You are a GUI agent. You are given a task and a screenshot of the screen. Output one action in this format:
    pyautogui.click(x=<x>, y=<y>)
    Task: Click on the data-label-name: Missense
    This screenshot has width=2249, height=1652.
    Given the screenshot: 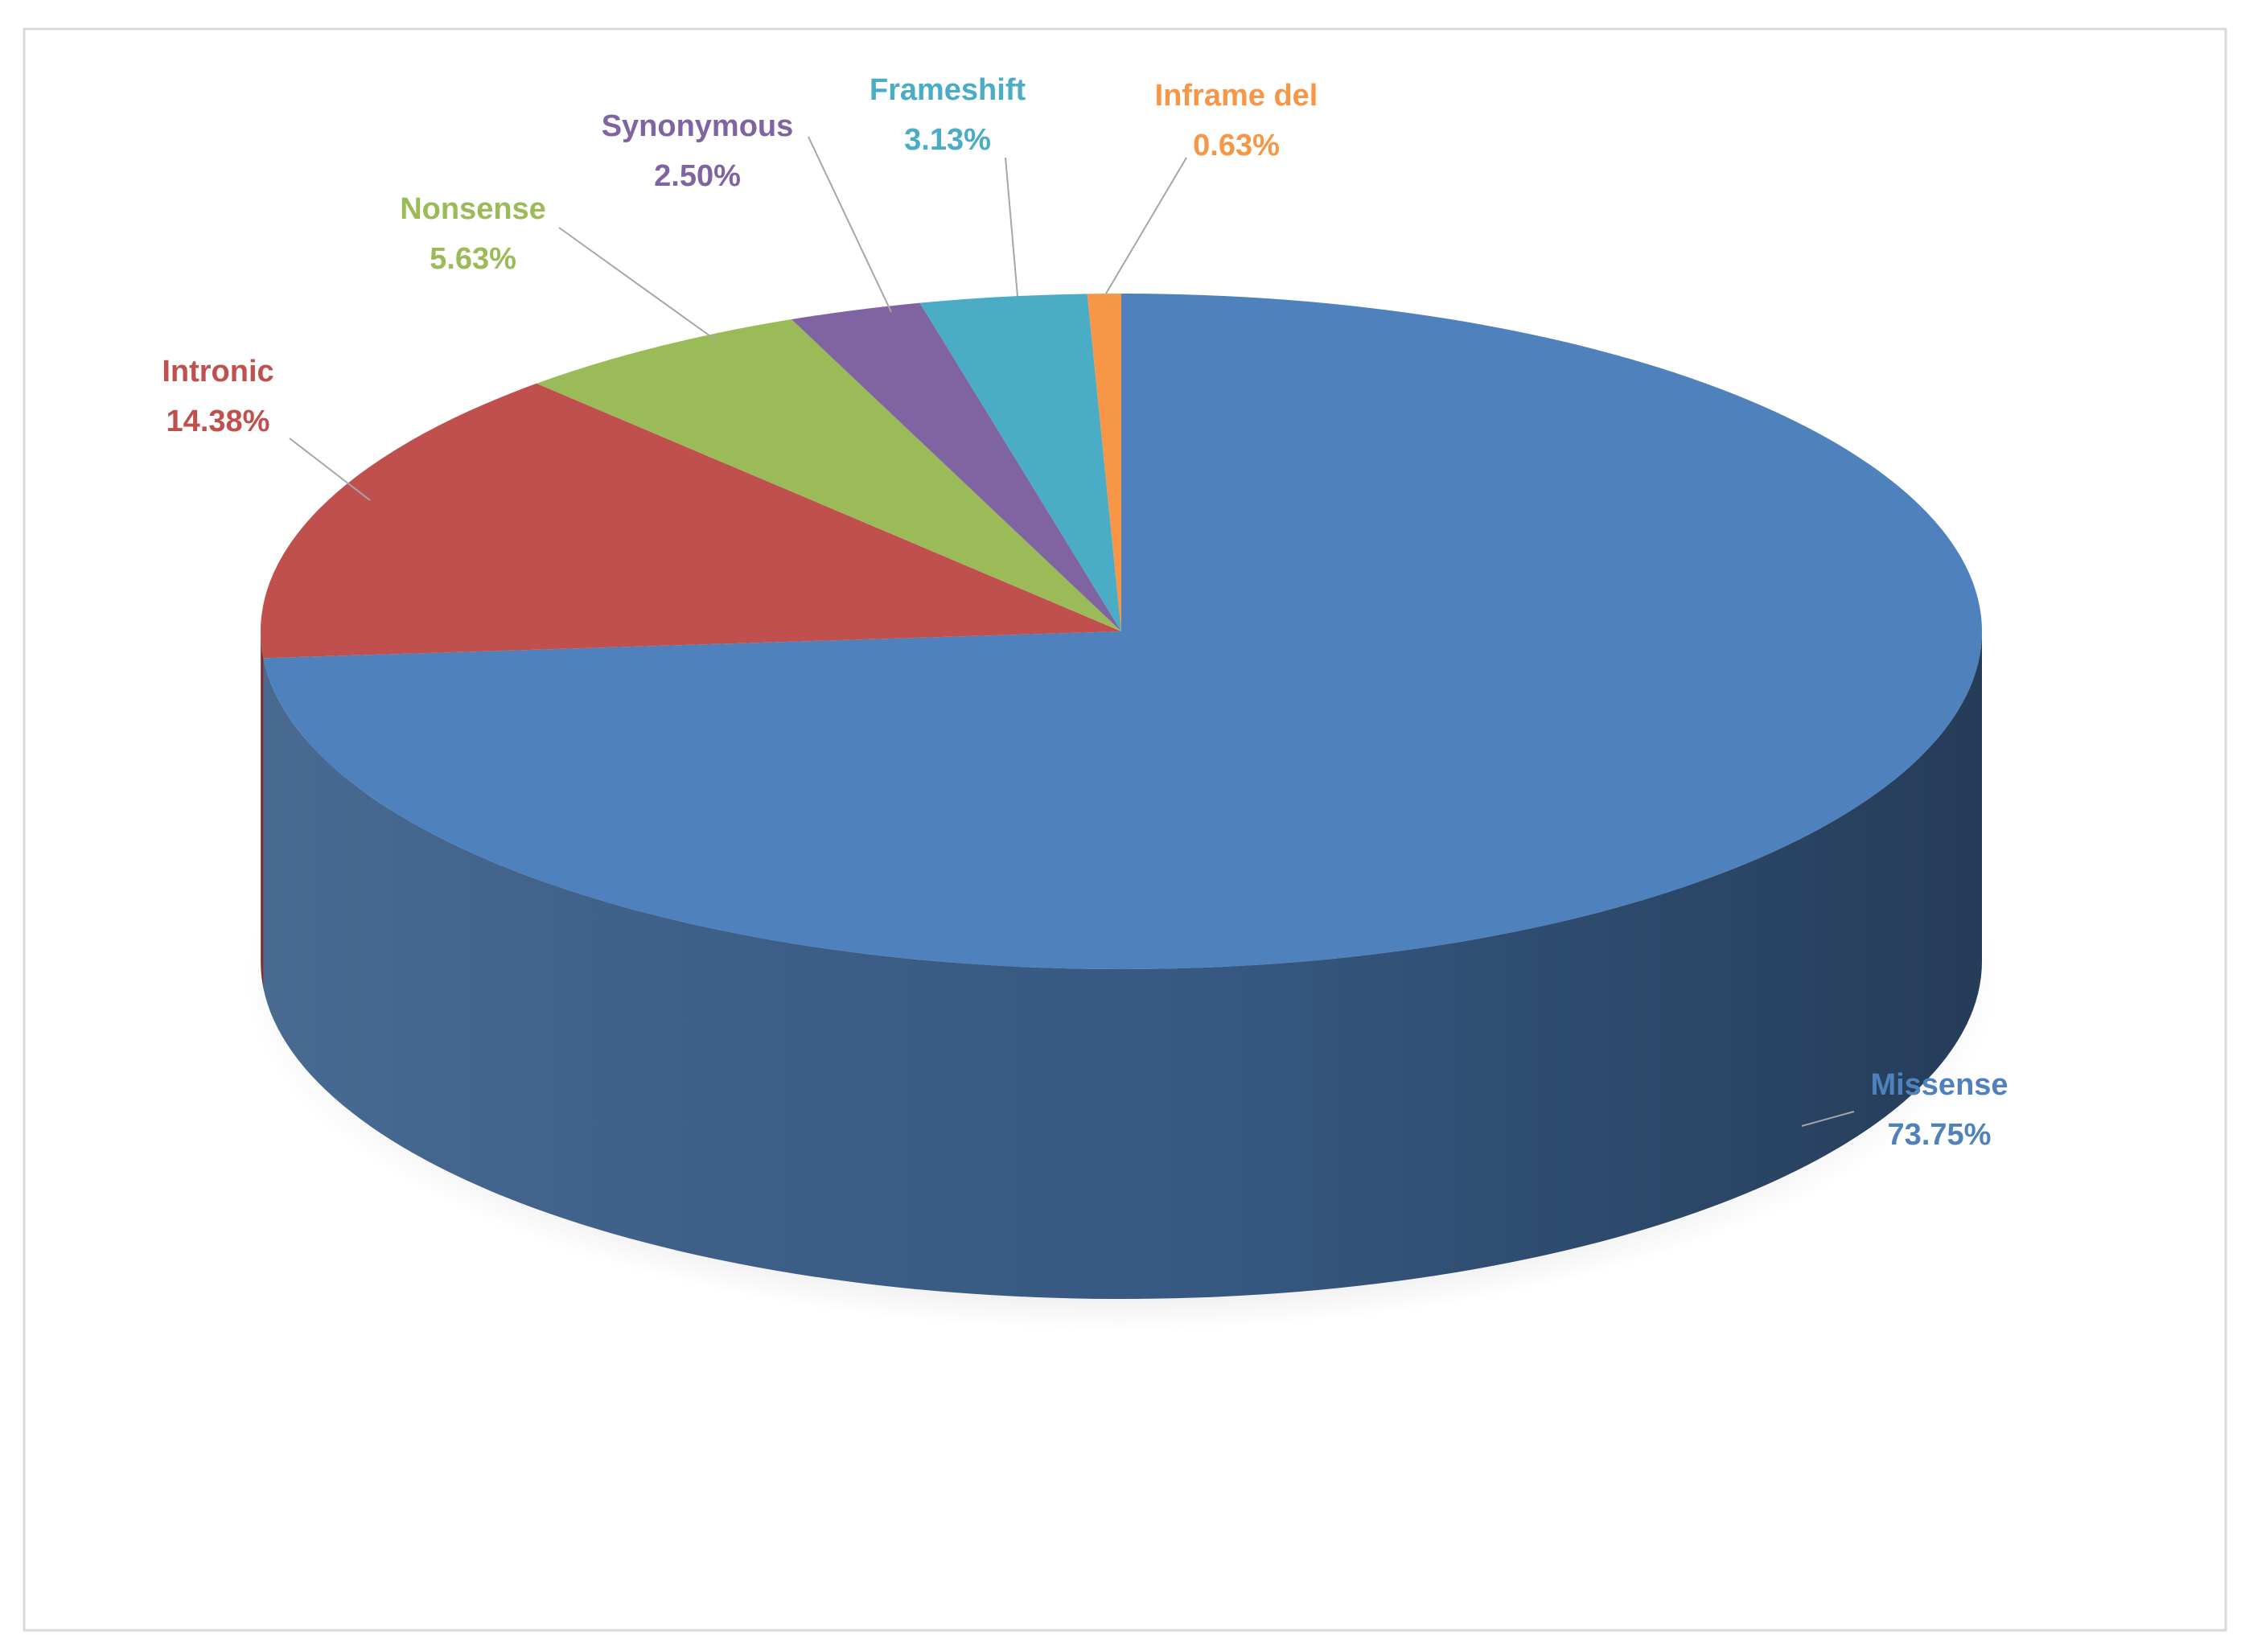 What is the action you would take?
    pyautogui.click(x=1939, y=1085)
    